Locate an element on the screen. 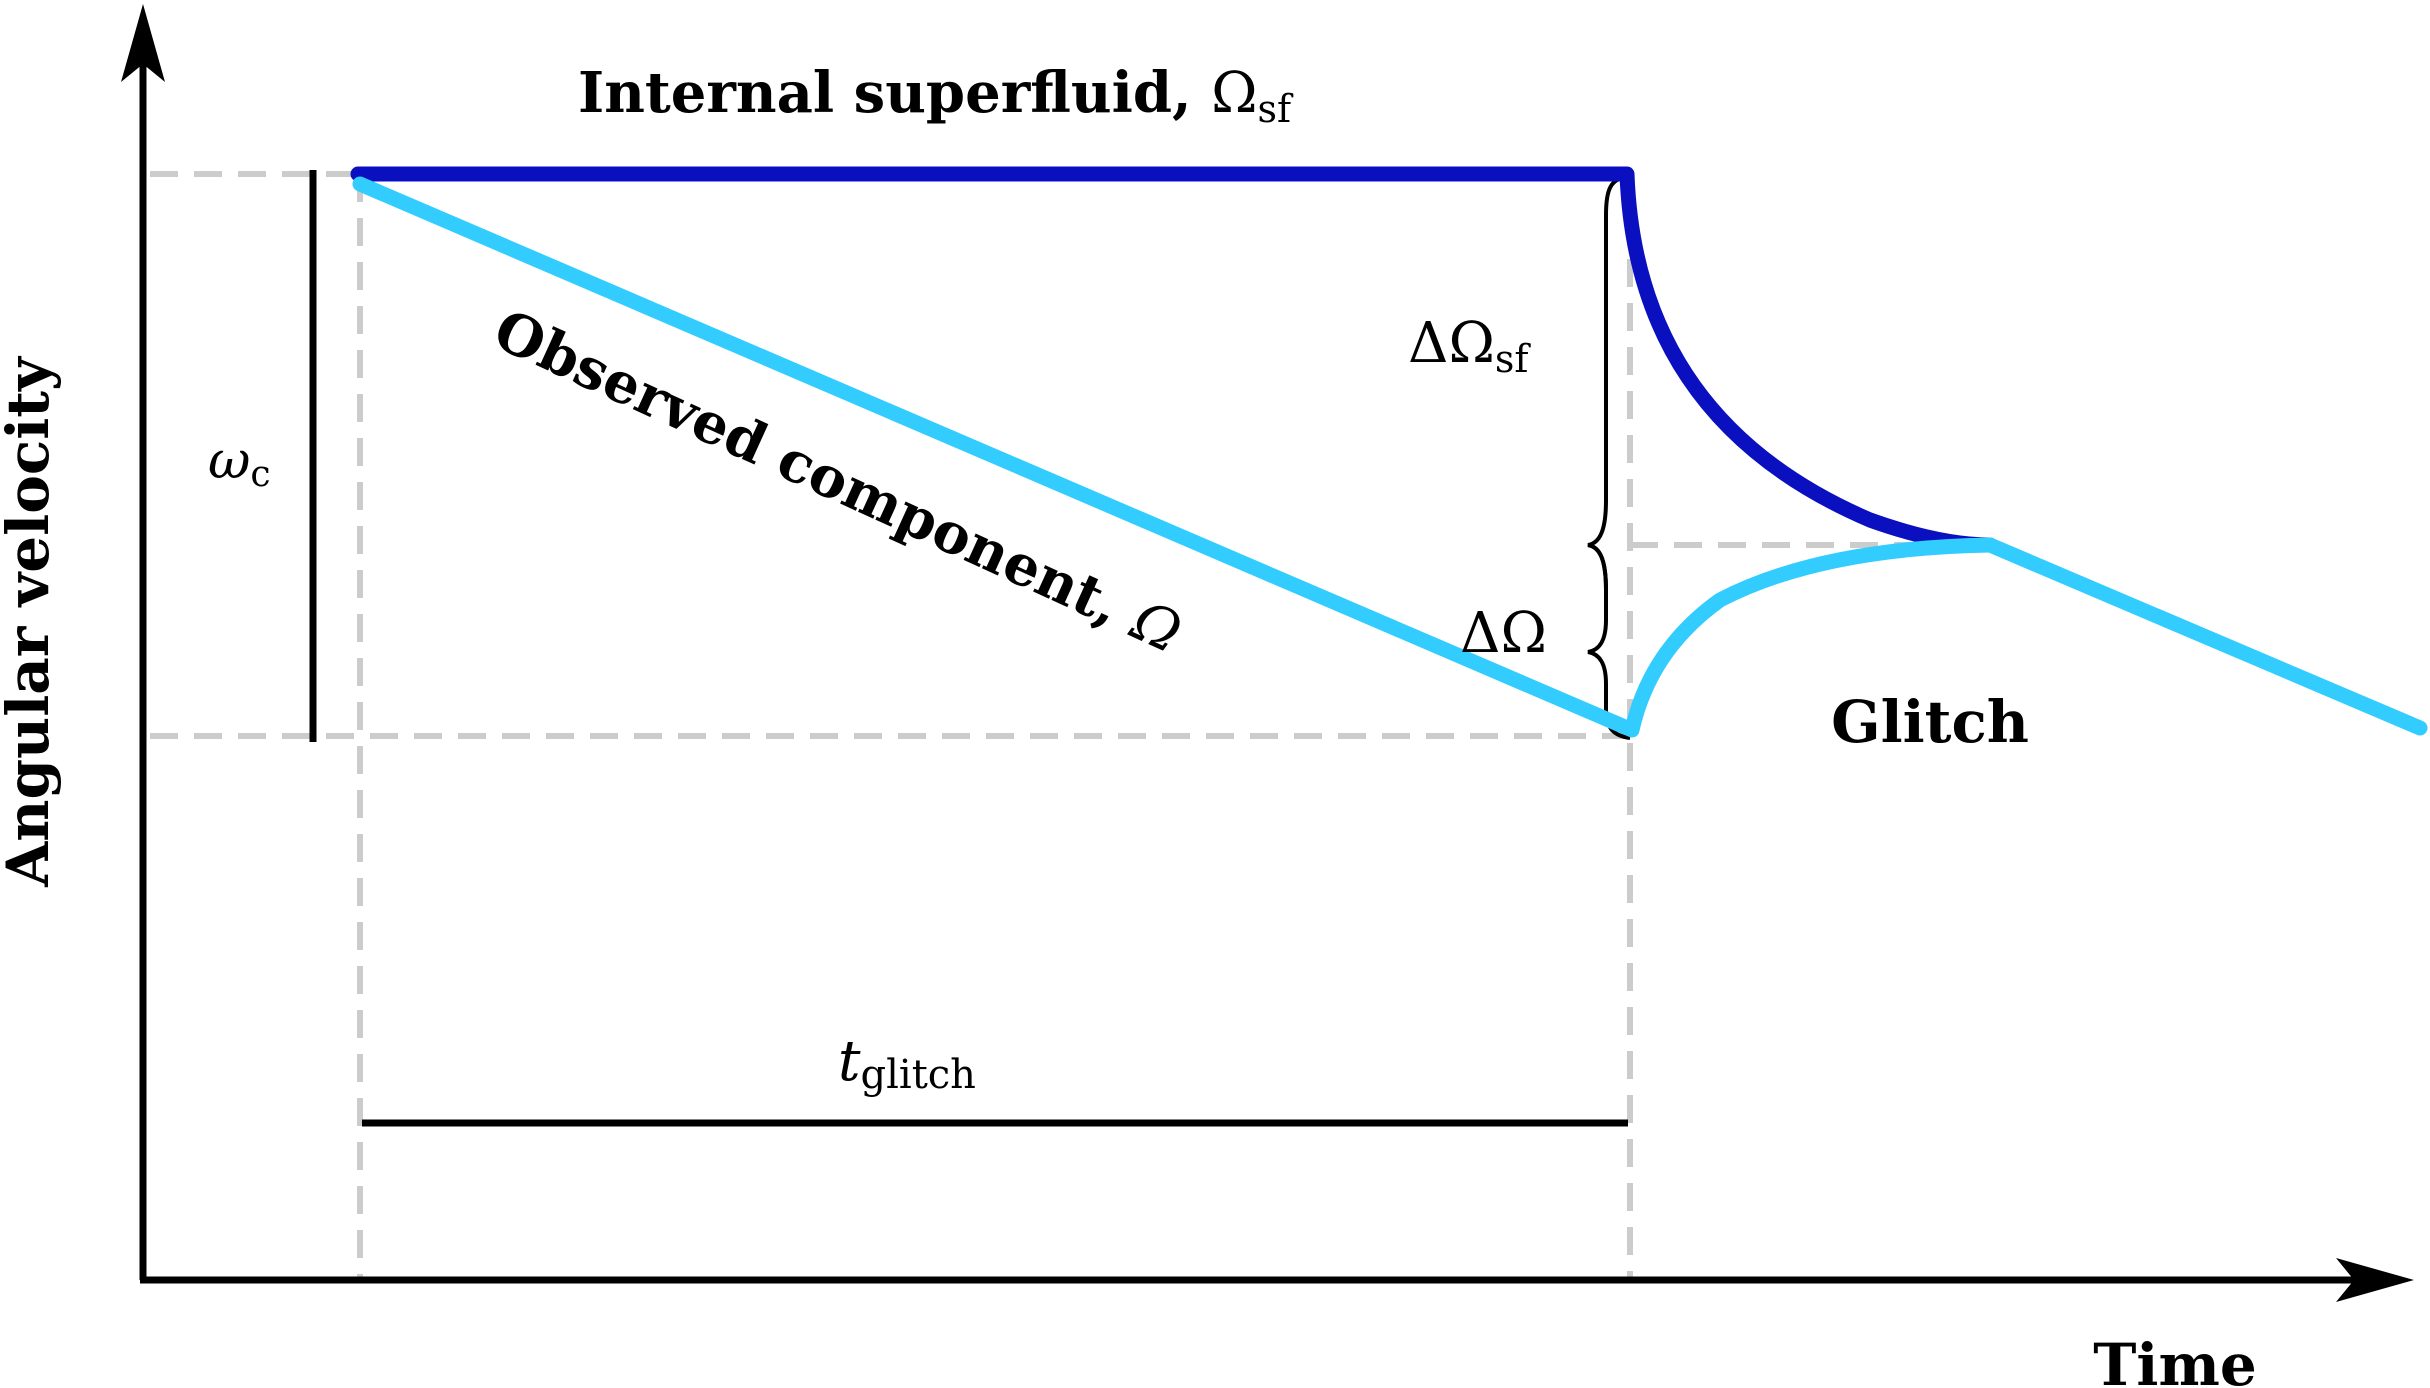 The height and width of the screenshot is (1388, 2430). superfluid-label-symbol: Ω is located at coordinates (1234, 93).